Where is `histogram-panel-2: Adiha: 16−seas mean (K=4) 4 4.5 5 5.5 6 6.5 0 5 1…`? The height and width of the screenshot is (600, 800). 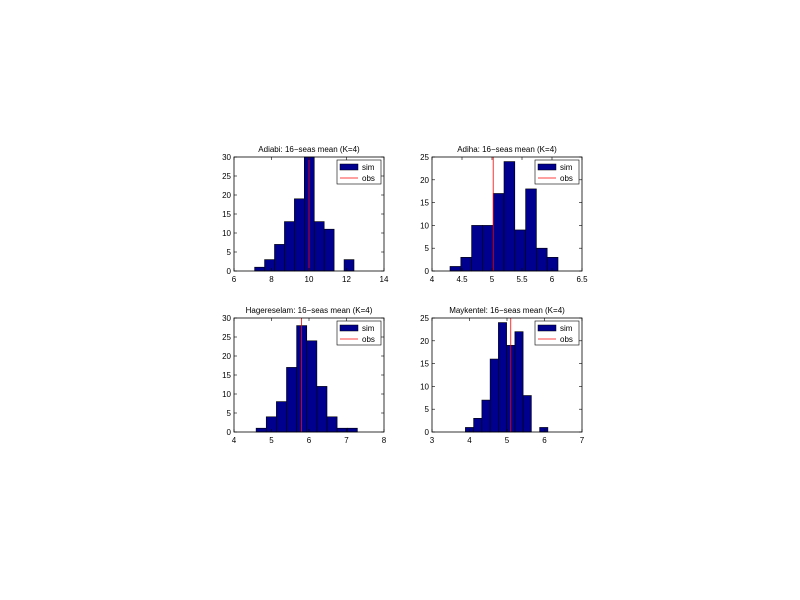
histogram-panel-2: Adiha: 16−seas mean (K=4) 4 4.5 5 5.5 6 6.5 0 5 1… is located at coordinates (504, 214).